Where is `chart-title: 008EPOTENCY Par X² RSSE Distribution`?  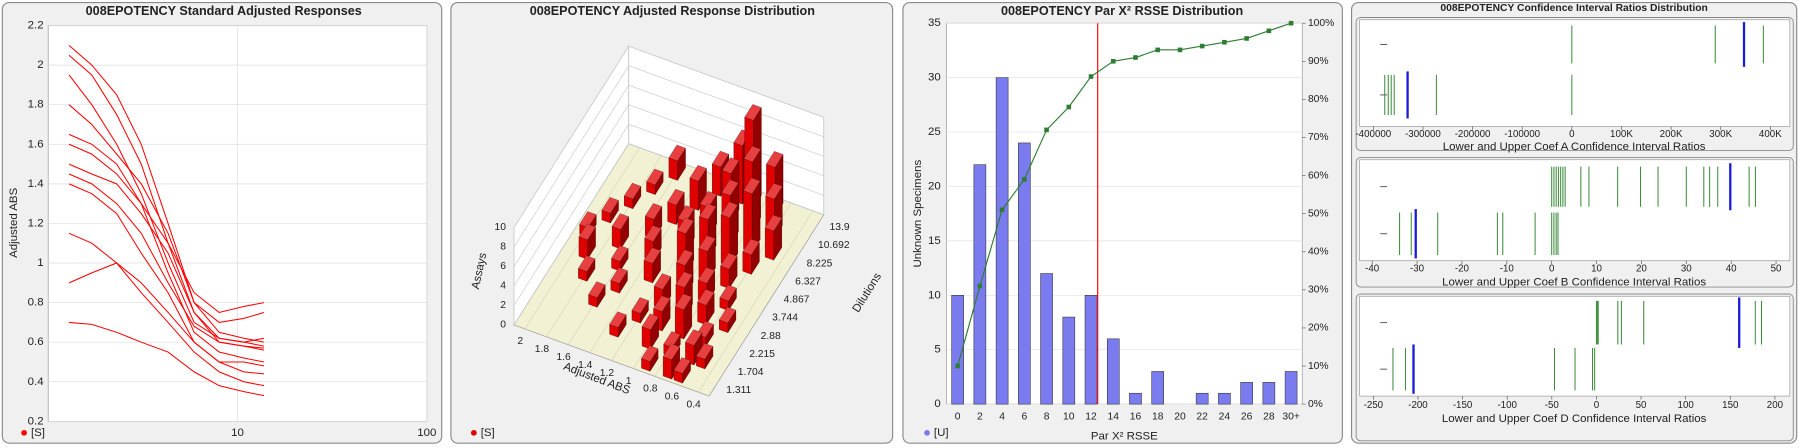 chart-title: 008EPOTENCY Par X² RSSE Distribution is located at coordinates (1122, 11).